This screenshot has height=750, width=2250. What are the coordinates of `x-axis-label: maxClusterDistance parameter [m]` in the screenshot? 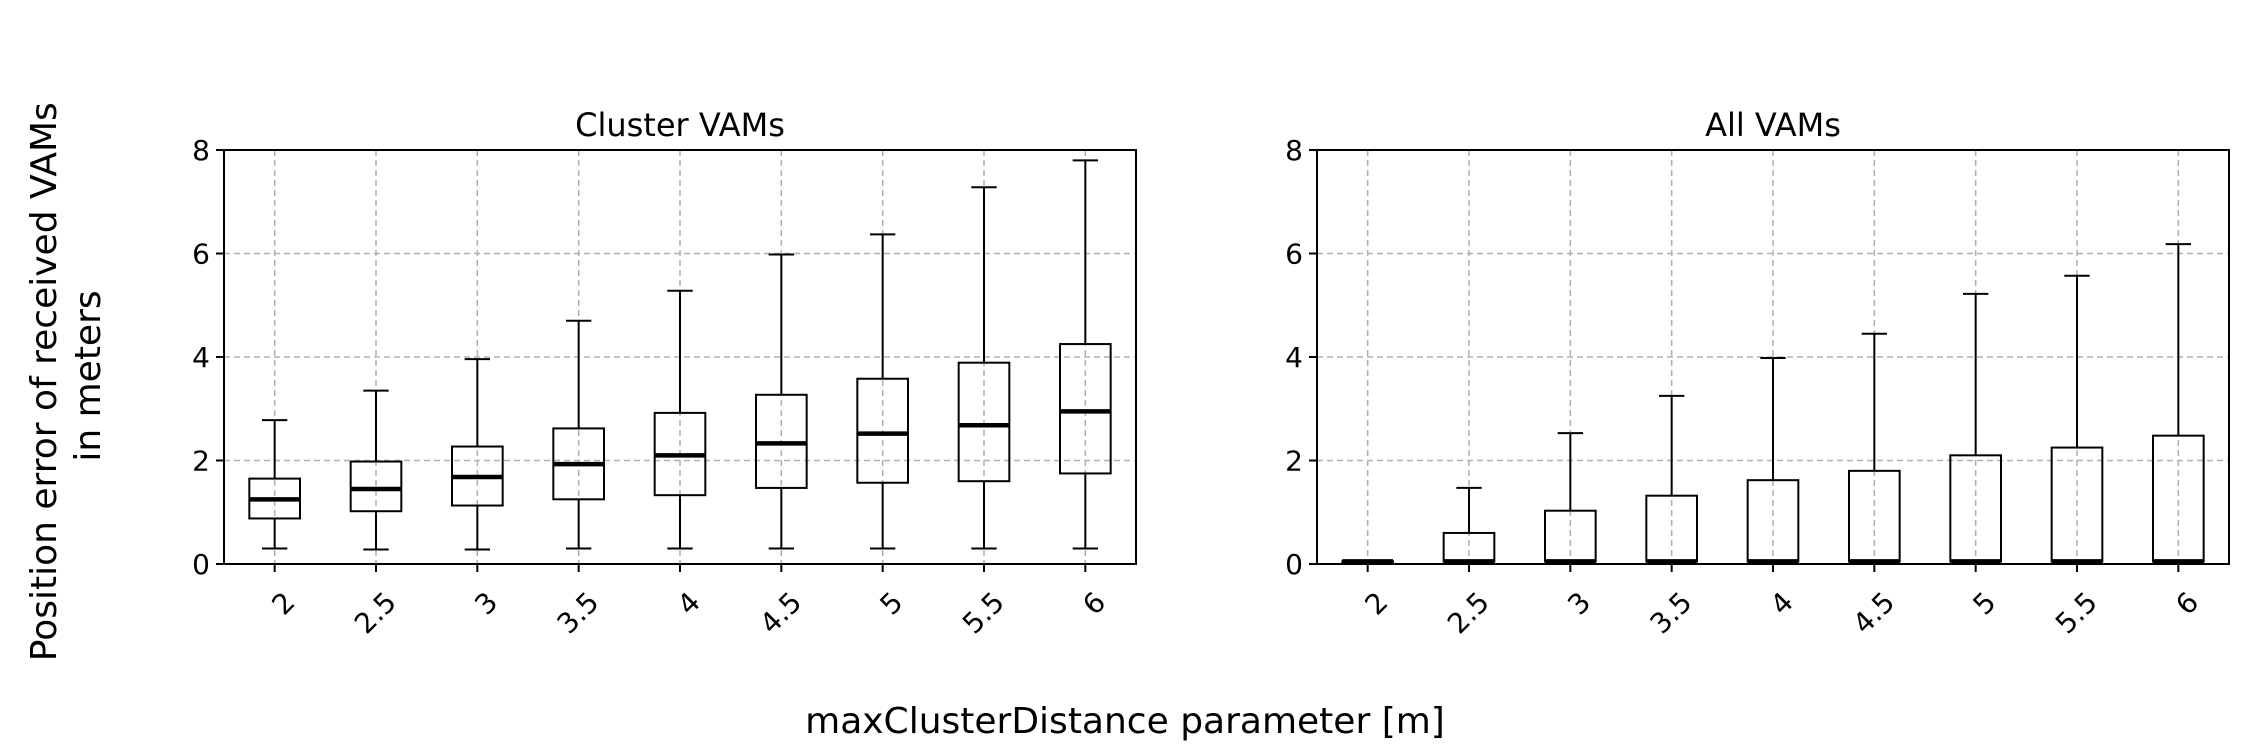 It's located at (1125, 721).